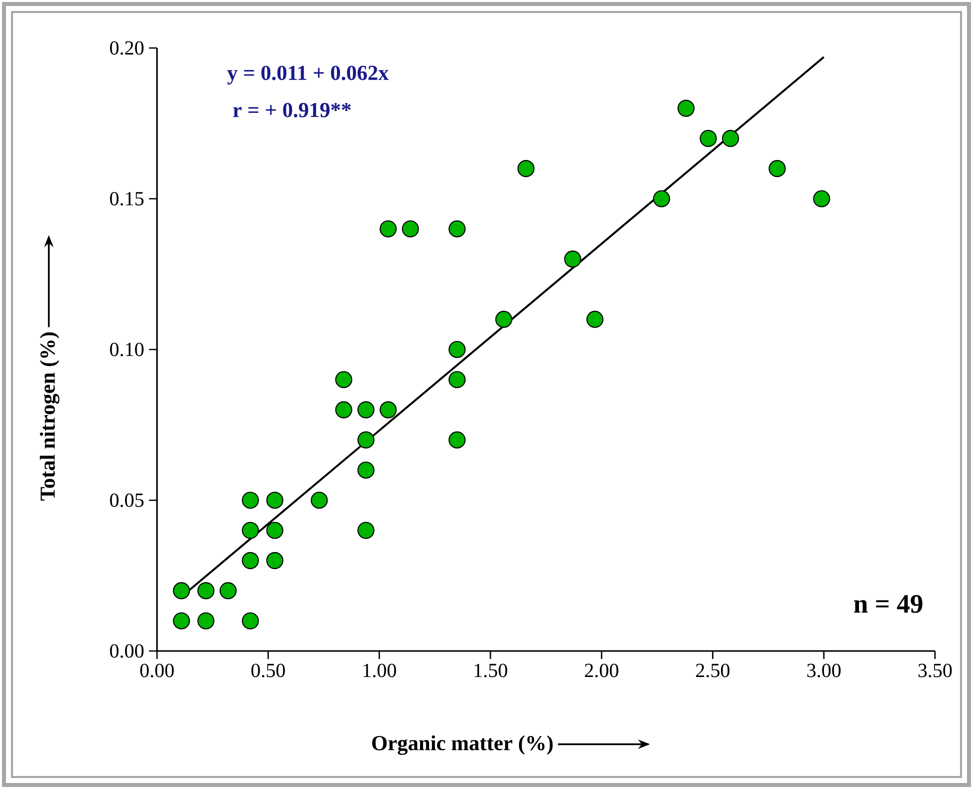 The height and width of the screenshot is (789, 973). What do you see at coordinates (127, 48) in the screenshot?
I see `y-tick-label: 0.20` at bounding box center [127, 48].